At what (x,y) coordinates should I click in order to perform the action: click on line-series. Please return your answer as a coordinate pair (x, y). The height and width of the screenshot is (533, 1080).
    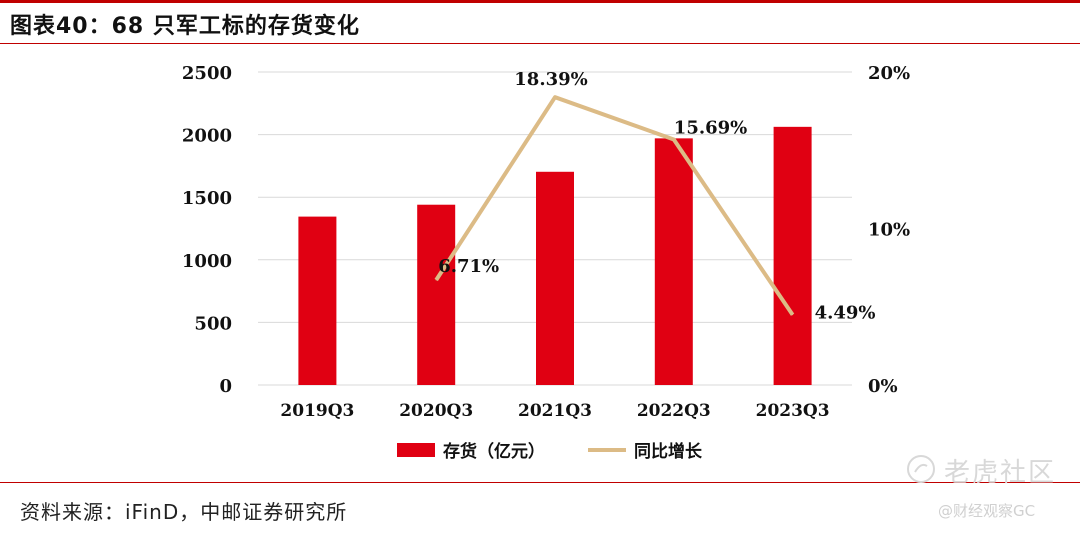
    Looking at the image, I should click on (614, 205).